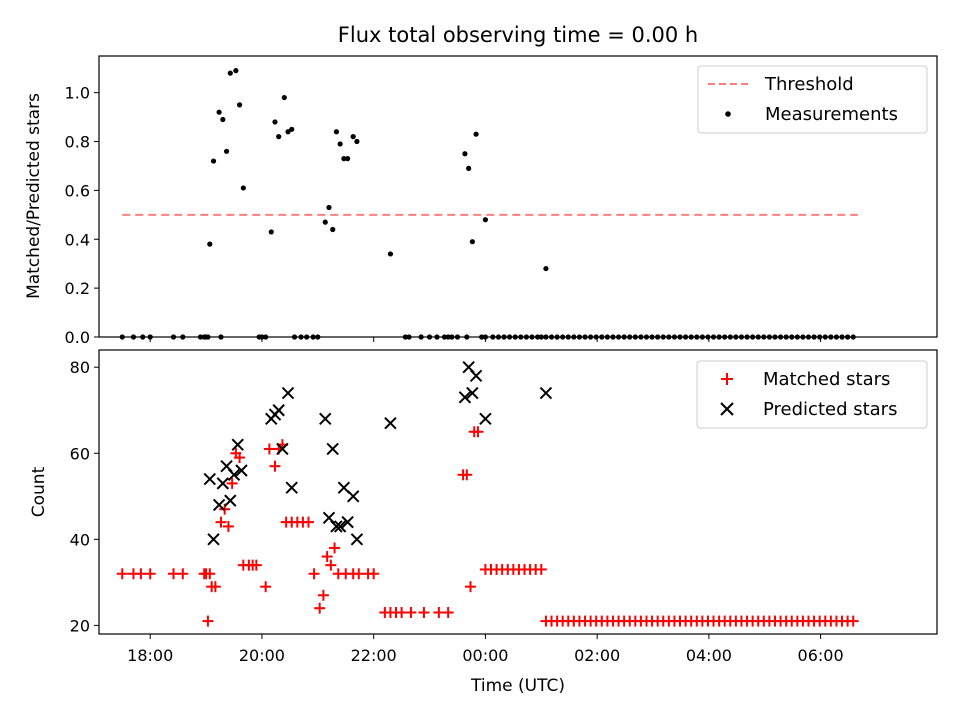  I want to click on top-y-tick-label: 0.4, so click(77, 239).